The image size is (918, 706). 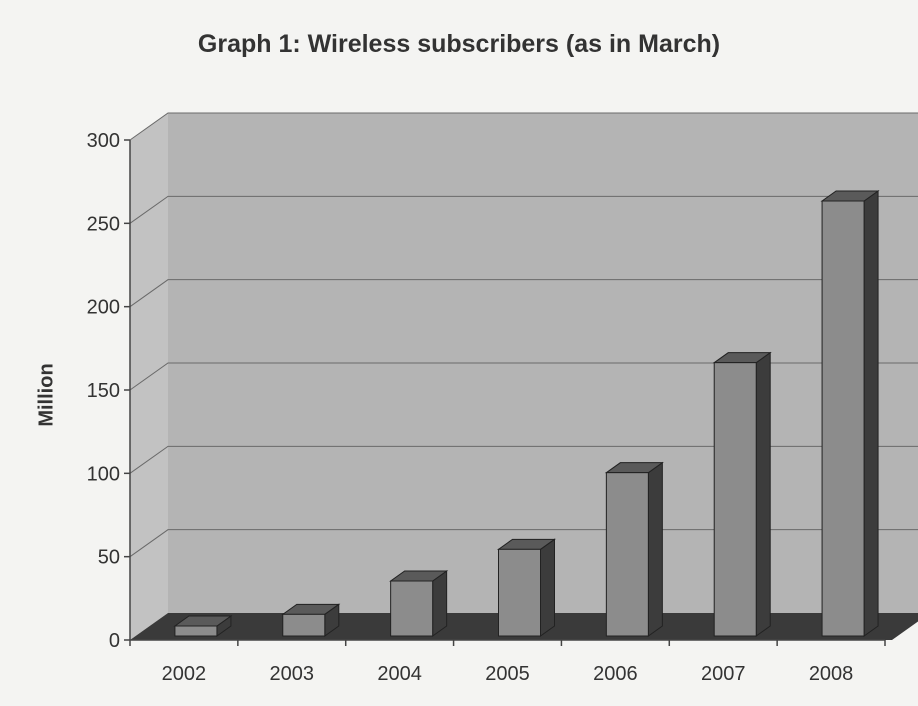 I want to click on x-tick-labels: 2002 2003 2004 2005 2006 2007 2008, so click(x=508, y=674).